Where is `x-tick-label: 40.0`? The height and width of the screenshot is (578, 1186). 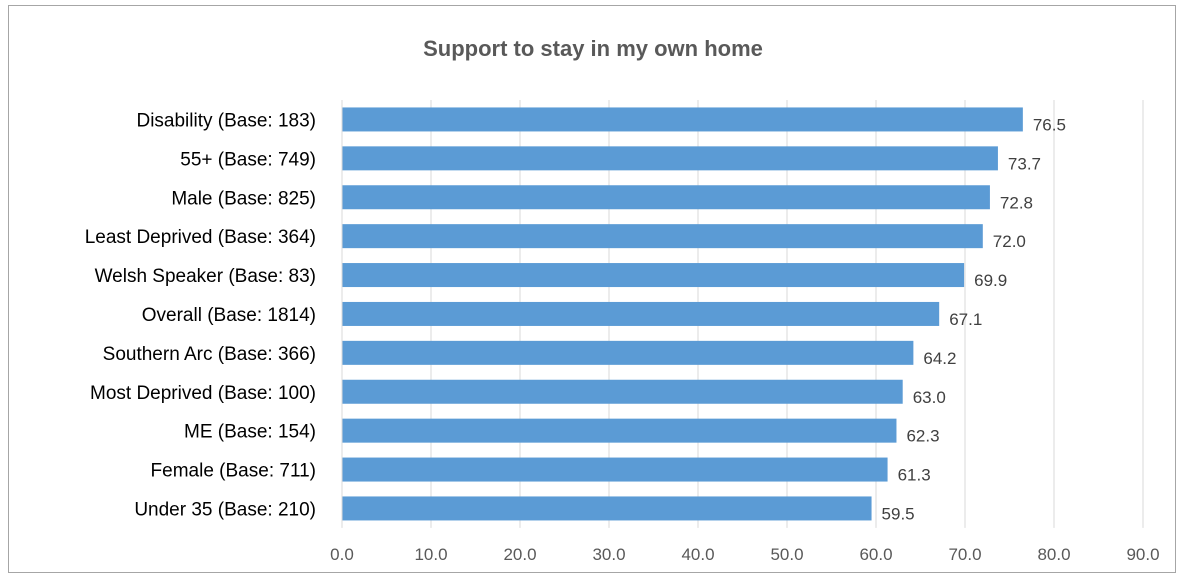
x-tick-label: 40.0 is located at coordinates (697, 554).